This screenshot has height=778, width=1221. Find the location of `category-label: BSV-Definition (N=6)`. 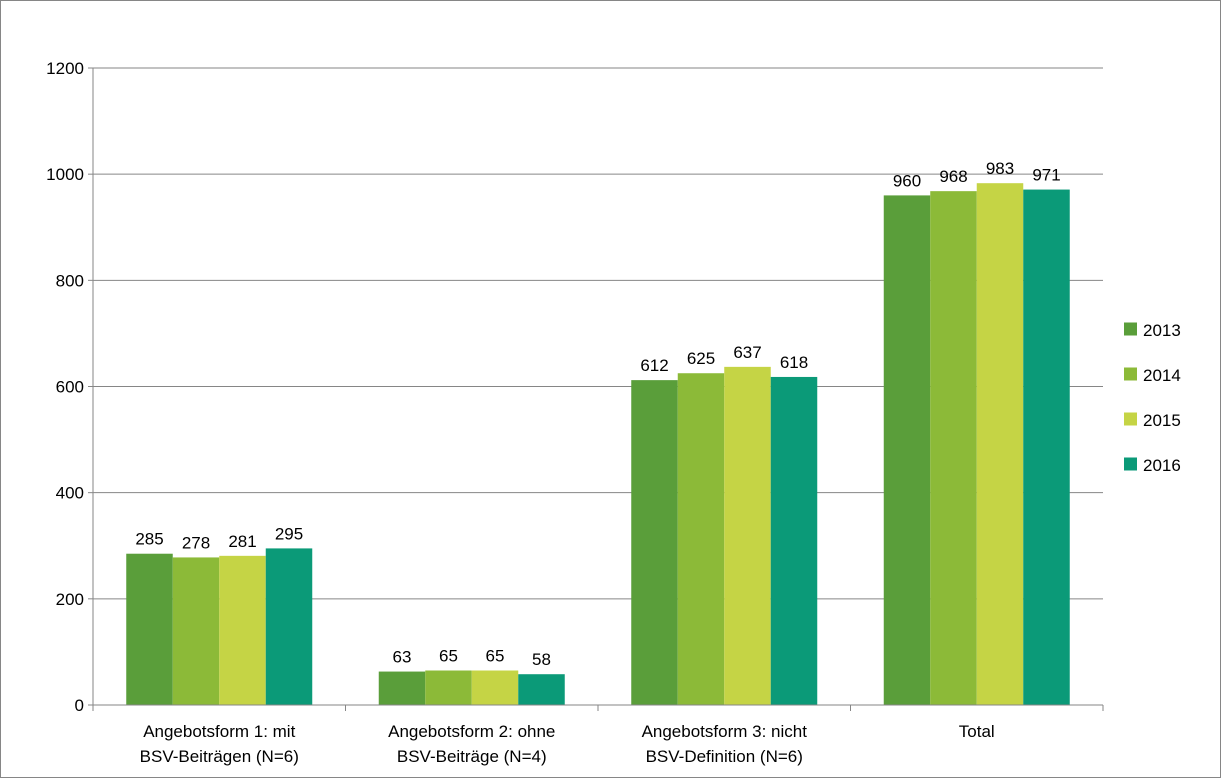

category-label: BSV-Definition (N=6) is located at coordinates (724, 756).